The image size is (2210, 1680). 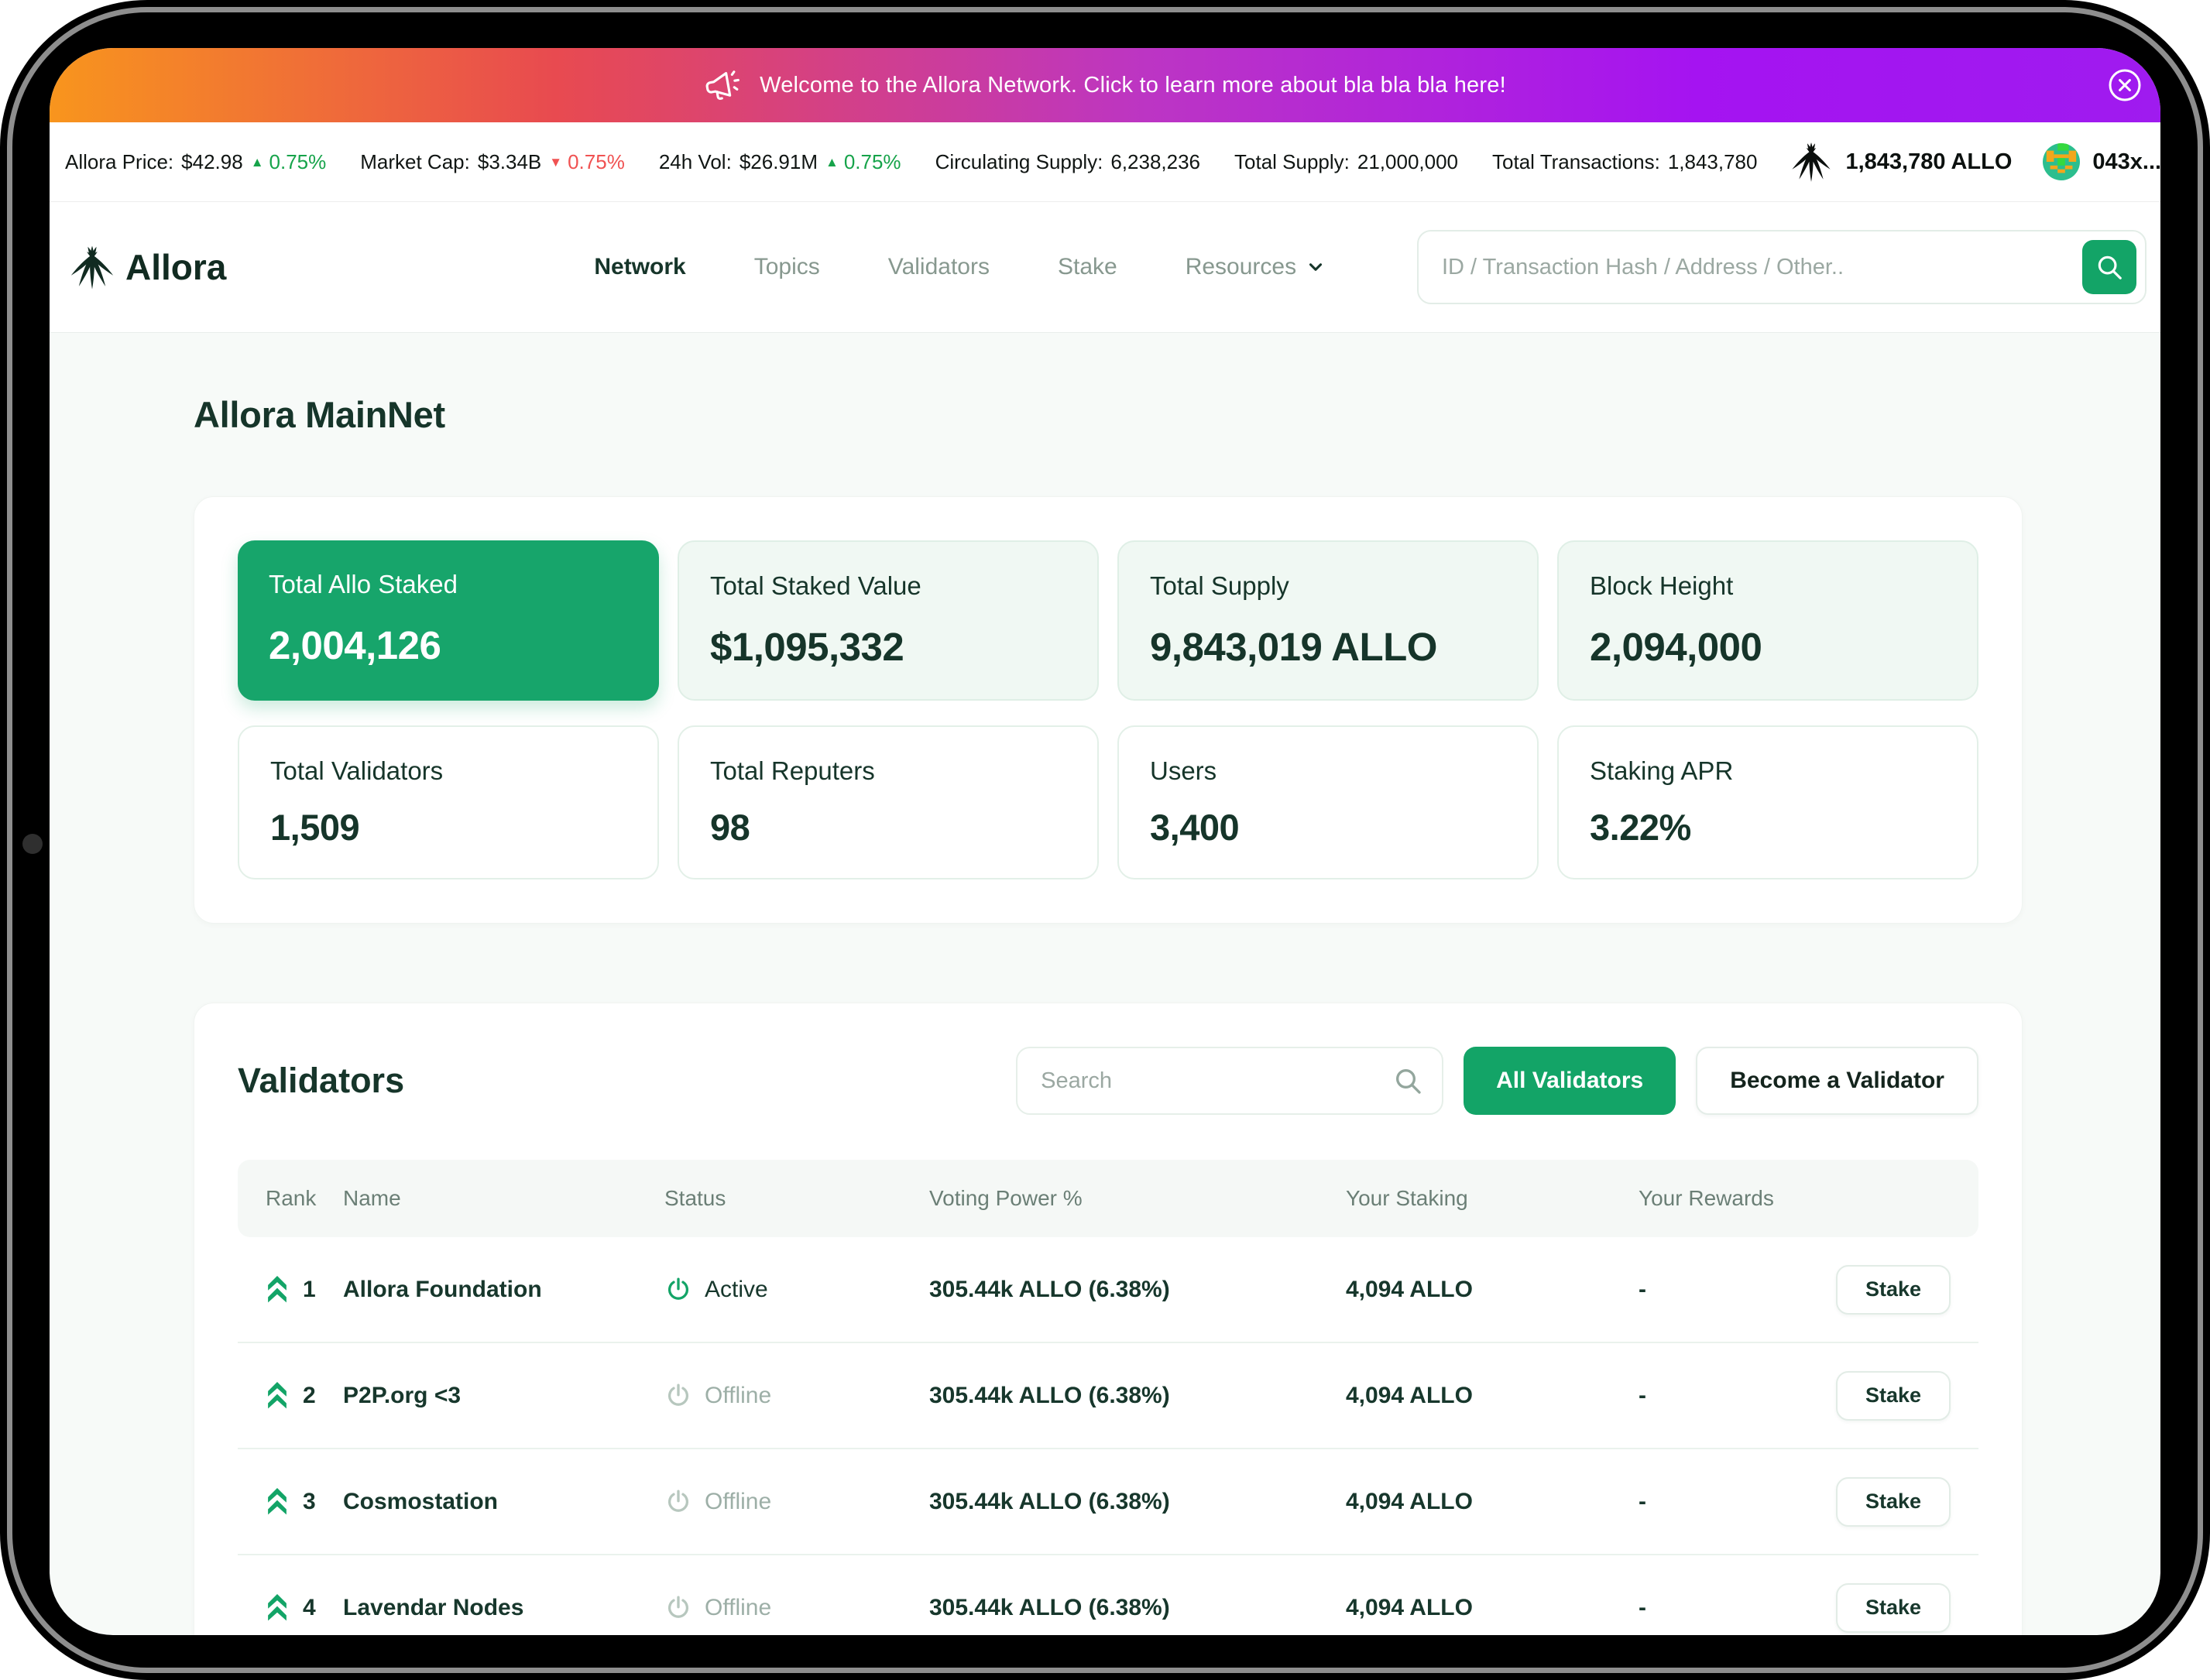 What do you see at coordinates (1087, 266) in the screenshot?
I see `nav-item-stake: Stake` at bounding box center [1087, 266].